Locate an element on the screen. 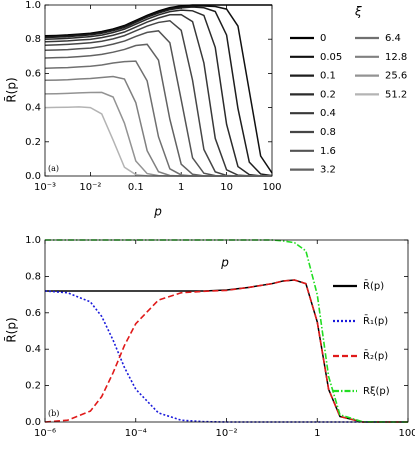 This screenshot has width=415, height=463. x-tick-label: 10 is located at coordinates (226, 187).